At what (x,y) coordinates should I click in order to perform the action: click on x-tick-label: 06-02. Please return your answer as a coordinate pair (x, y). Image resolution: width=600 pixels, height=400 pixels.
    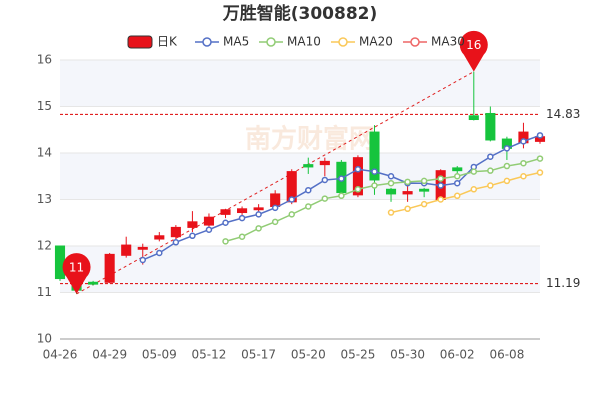
    Looking at the image, I should click on (457, 355).